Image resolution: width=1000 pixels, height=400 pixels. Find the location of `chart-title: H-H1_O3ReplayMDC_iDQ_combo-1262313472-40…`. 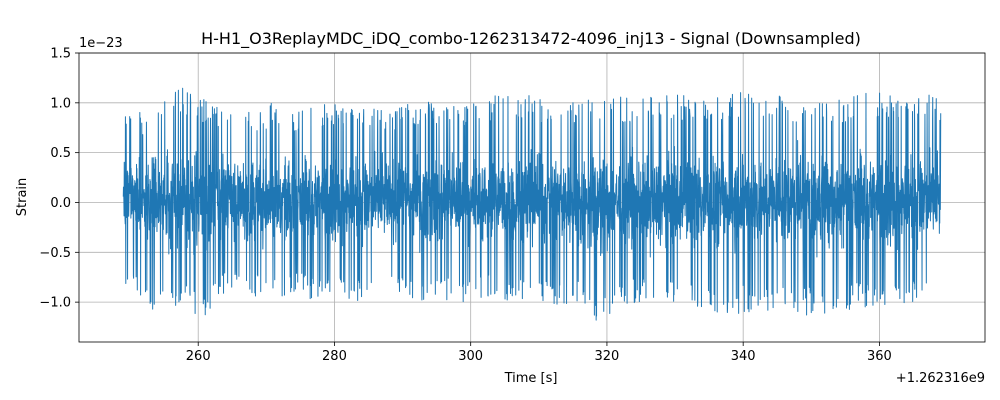

chart-title: H-H1_O3ReplayMDC_iDQ_combo-1262313472-40… is located at coordinates (531, 39).